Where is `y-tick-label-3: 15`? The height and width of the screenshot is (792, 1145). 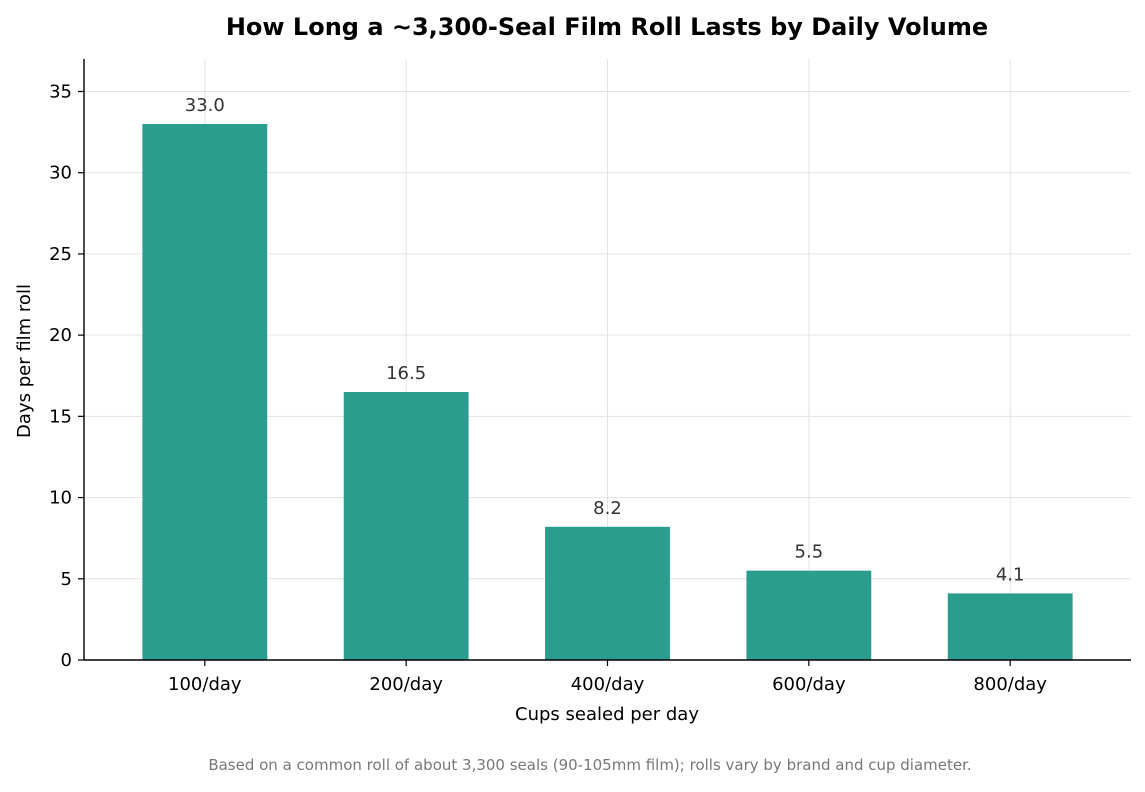 y-tick-label-3: 15 is located at coordinates (60, 416).